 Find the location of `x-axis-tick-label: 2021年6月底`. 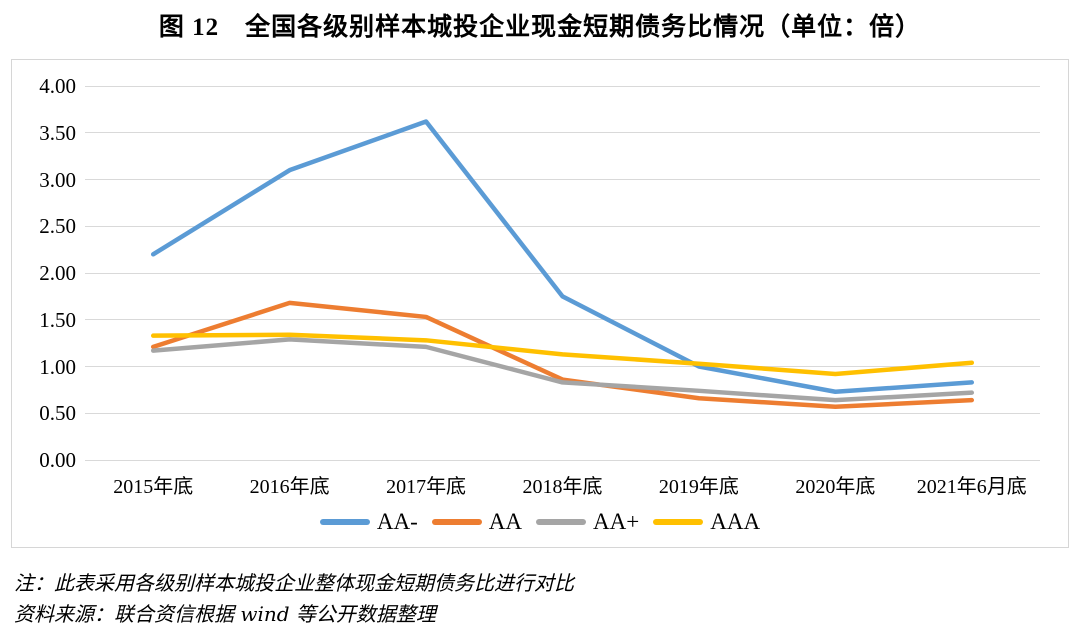

x-axis-tick-label: 2021年6月底 is located at coordinates (971, 487).